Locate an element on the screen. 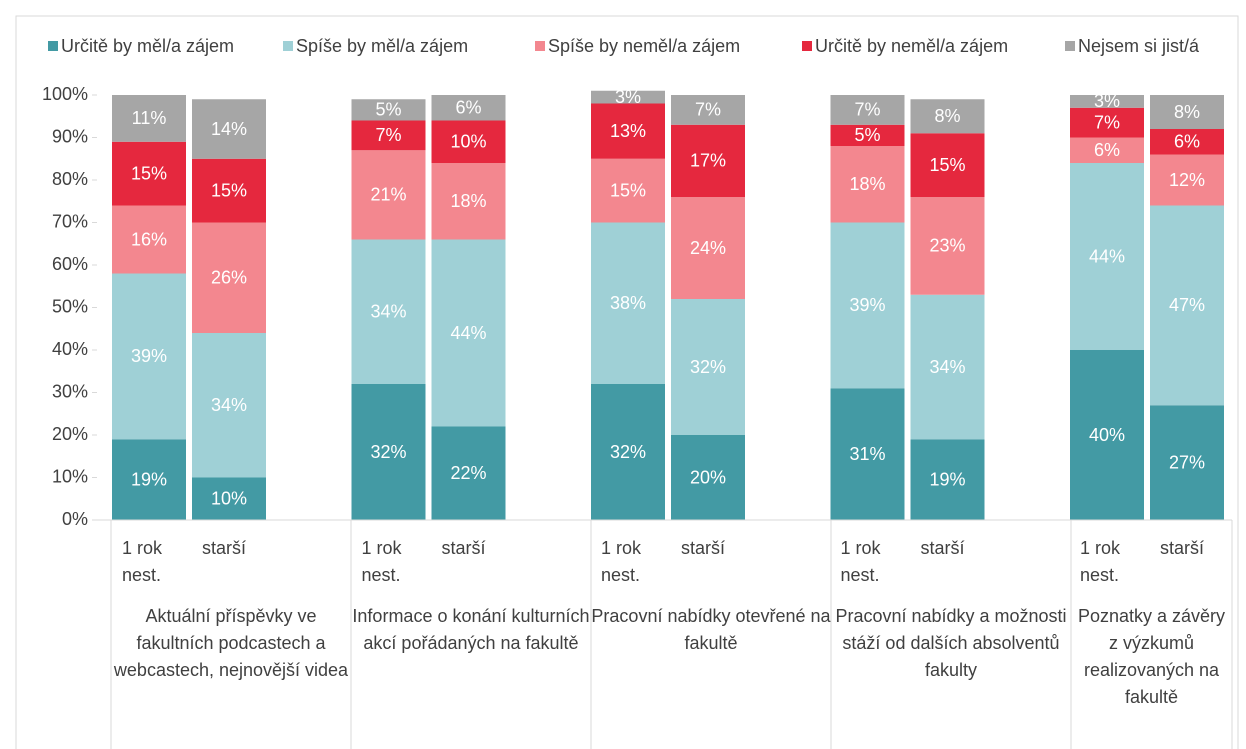  data-label: 27% is located at coordinates (1187, 462).